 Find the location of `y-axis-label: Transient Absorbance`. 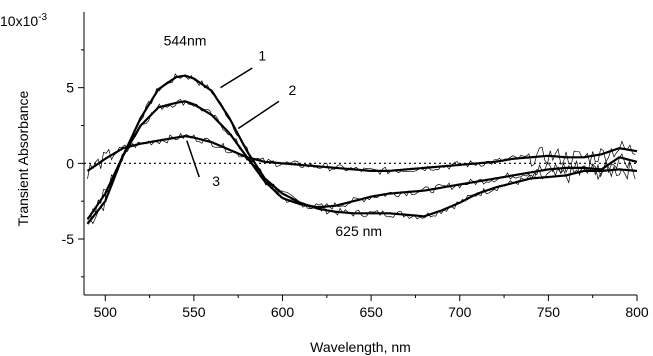

y-axis-label: Transient Absorbance is located at coordinates (23, 158).